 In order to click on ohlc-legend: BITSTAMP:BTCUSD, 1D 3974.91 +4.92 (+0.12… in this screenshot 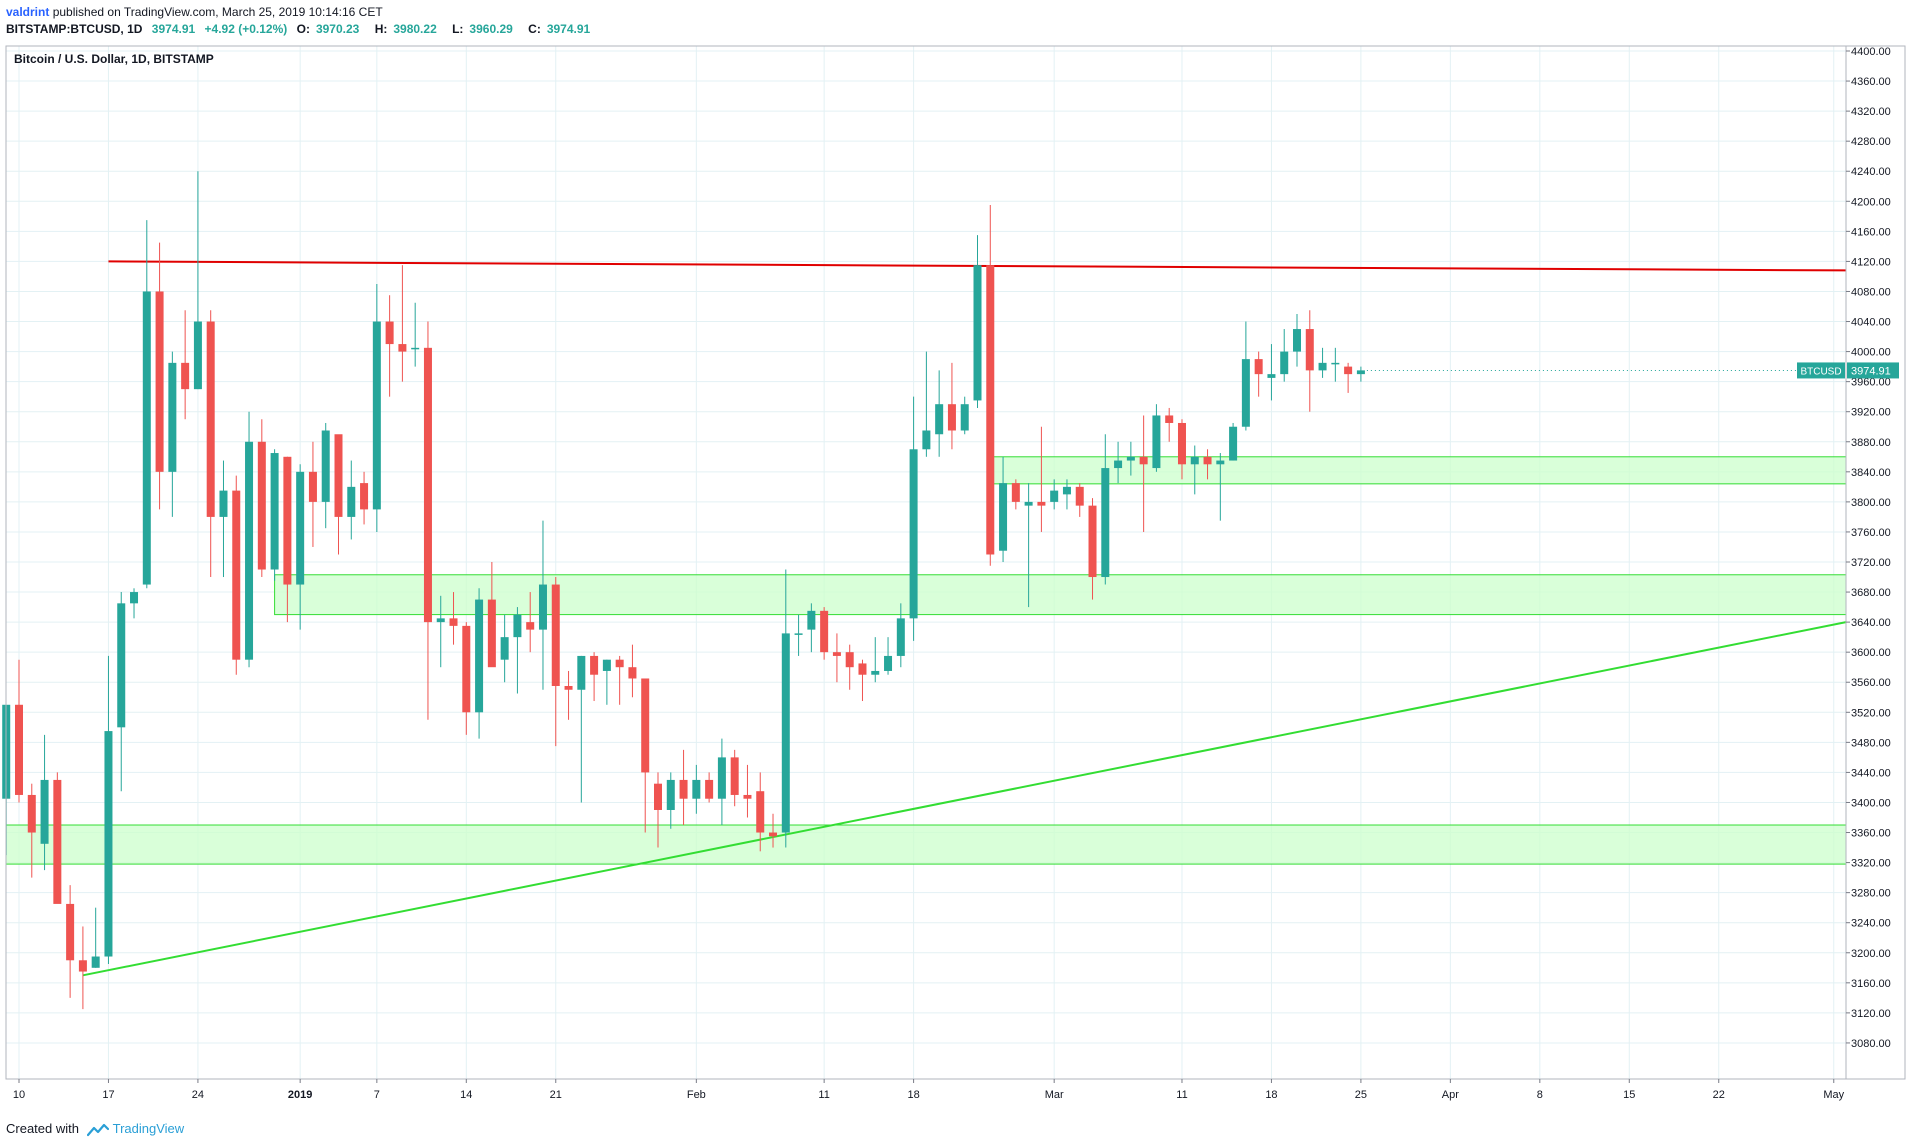, I will do `click(304, 29)`.